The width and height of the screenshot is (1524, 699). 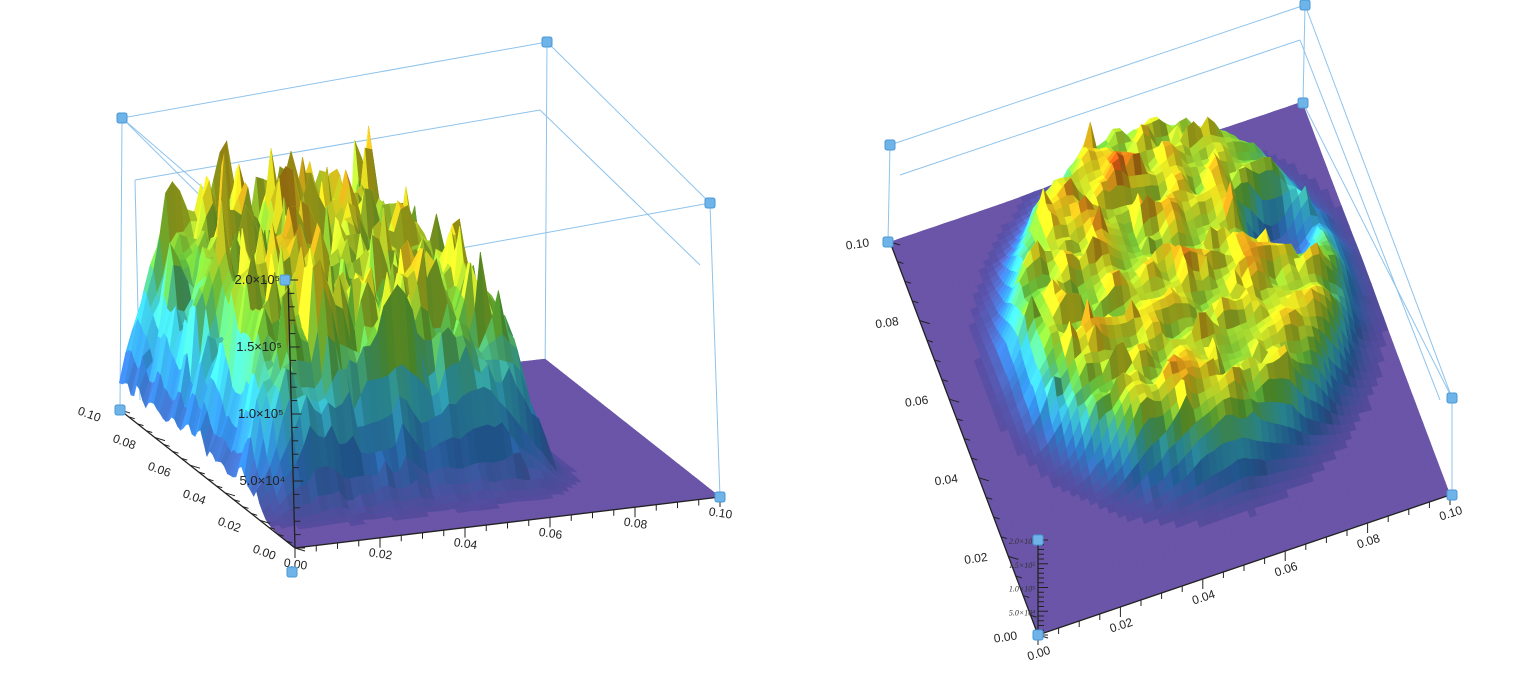 I want to click on y-tick-label: 0.02, so click(x=229, y=524).